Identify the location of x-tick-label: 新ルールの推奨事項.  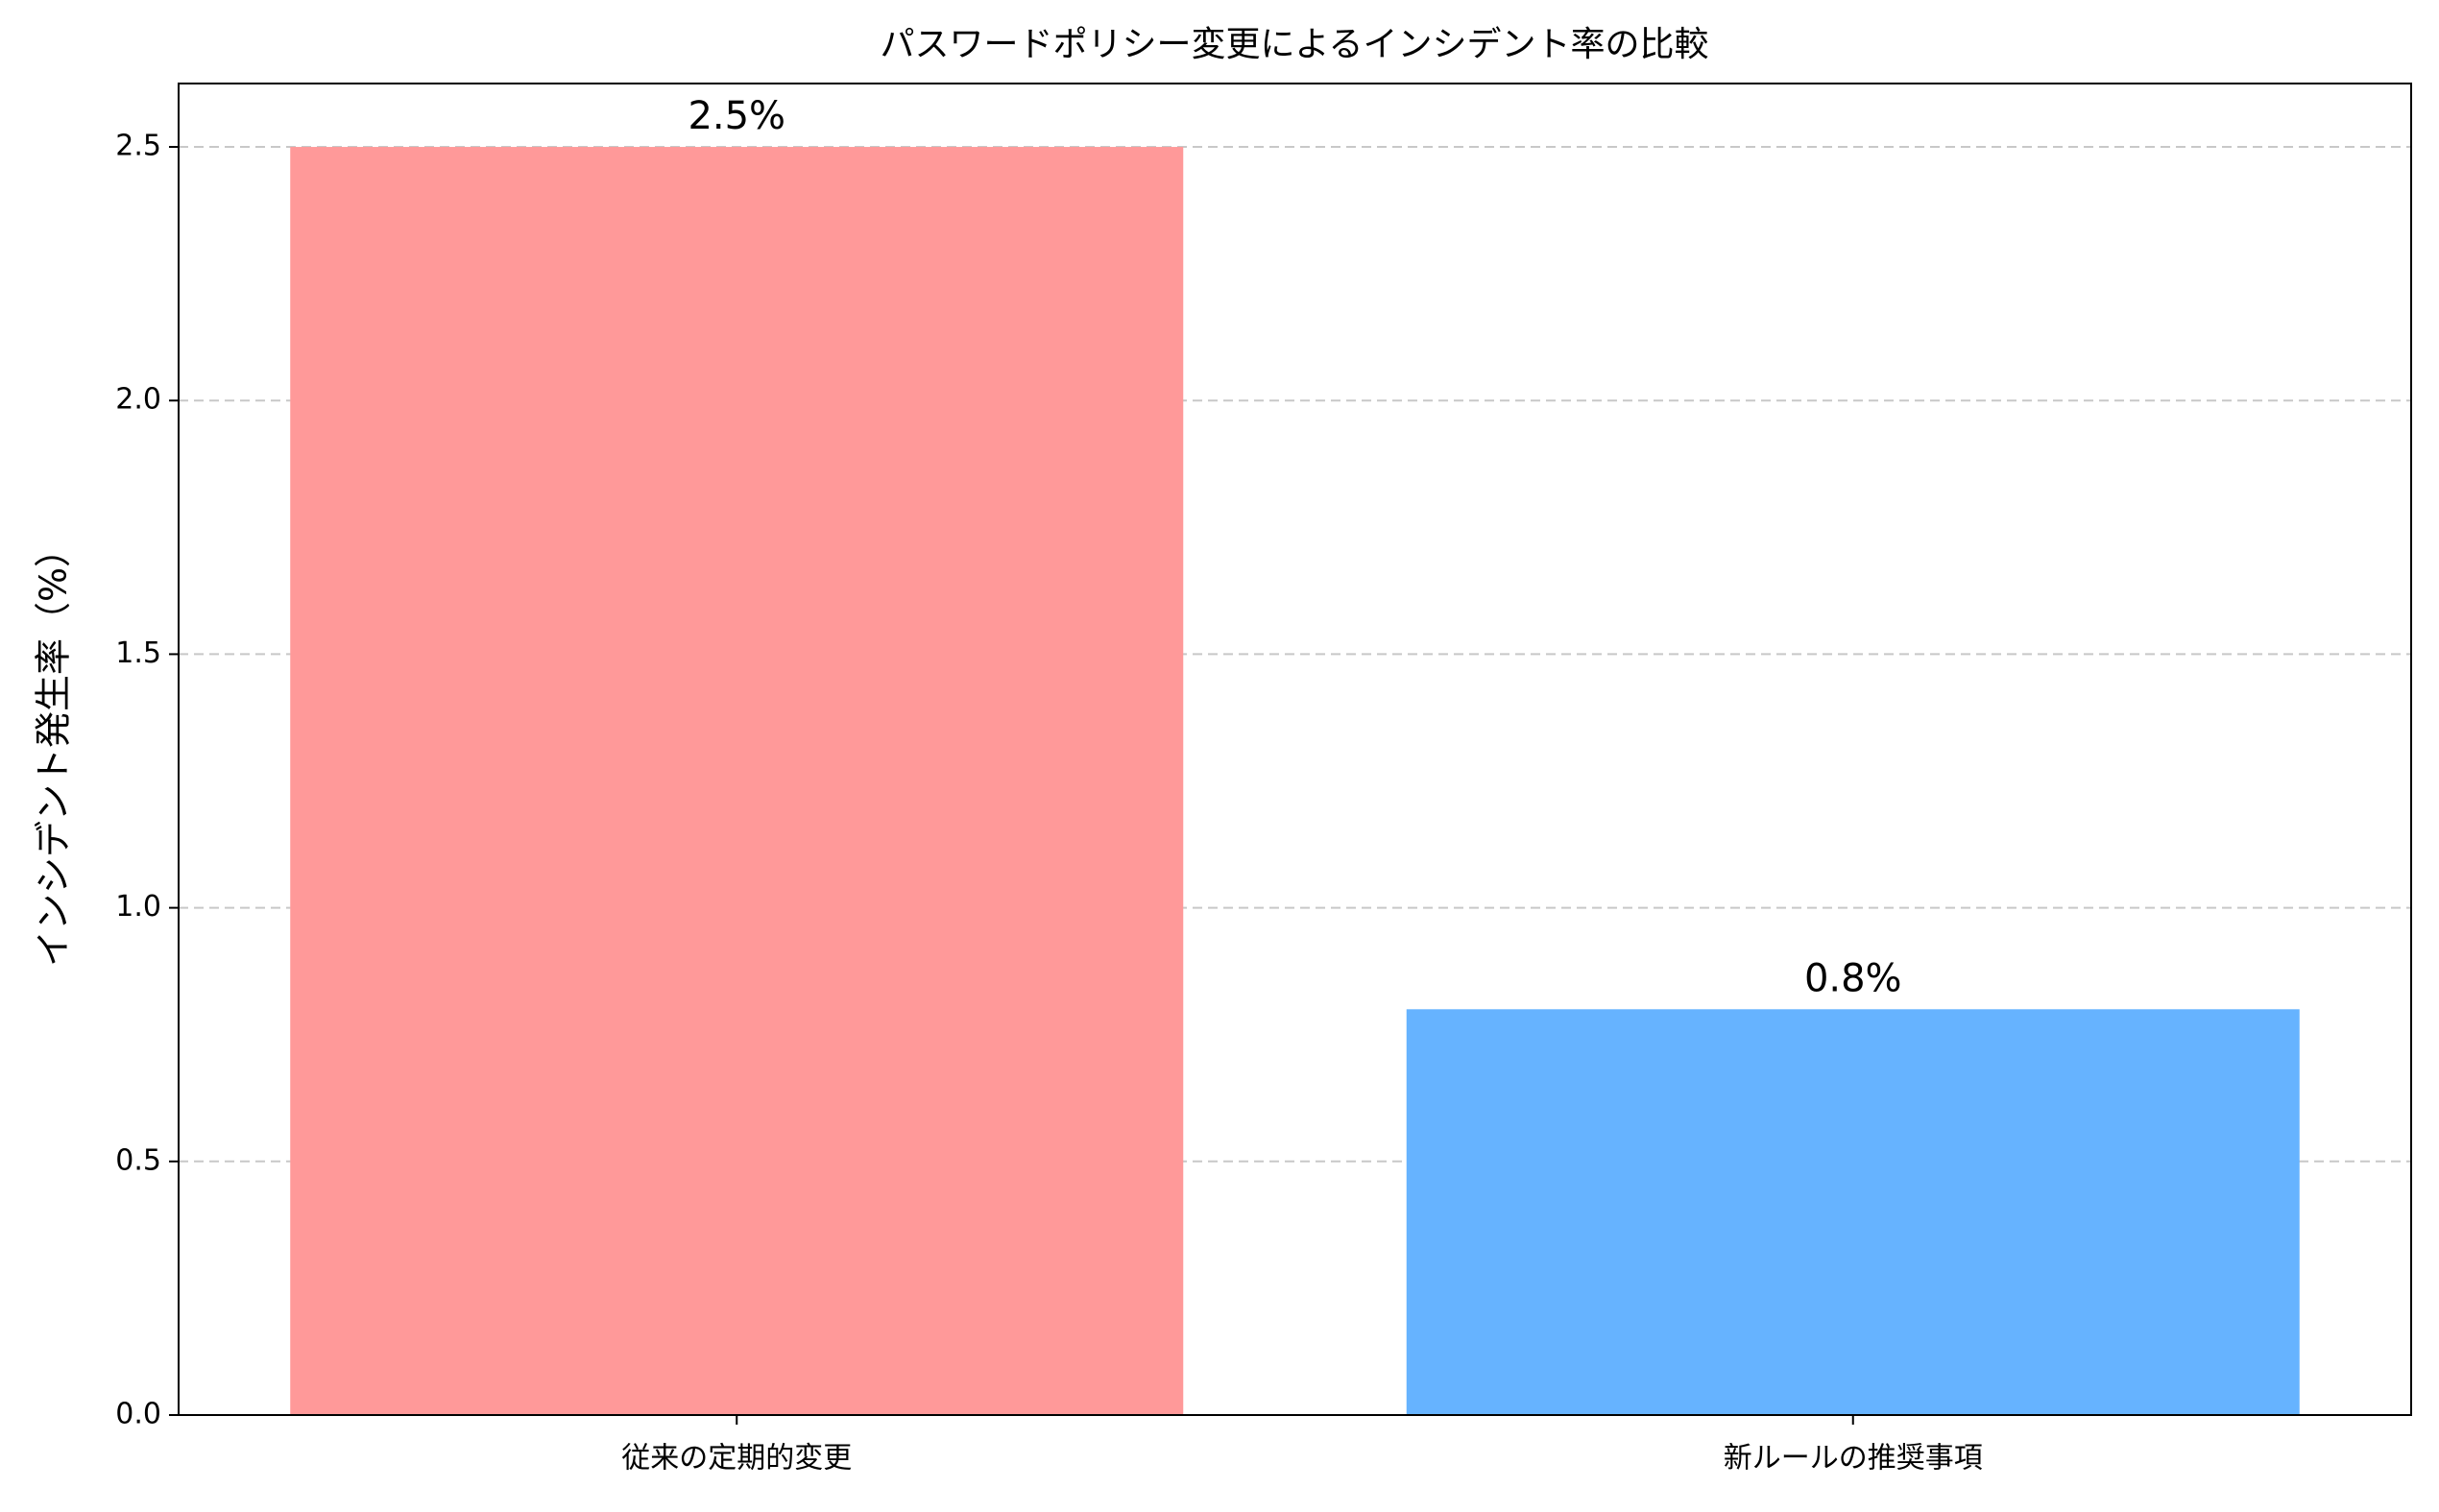
(1854, 1459).